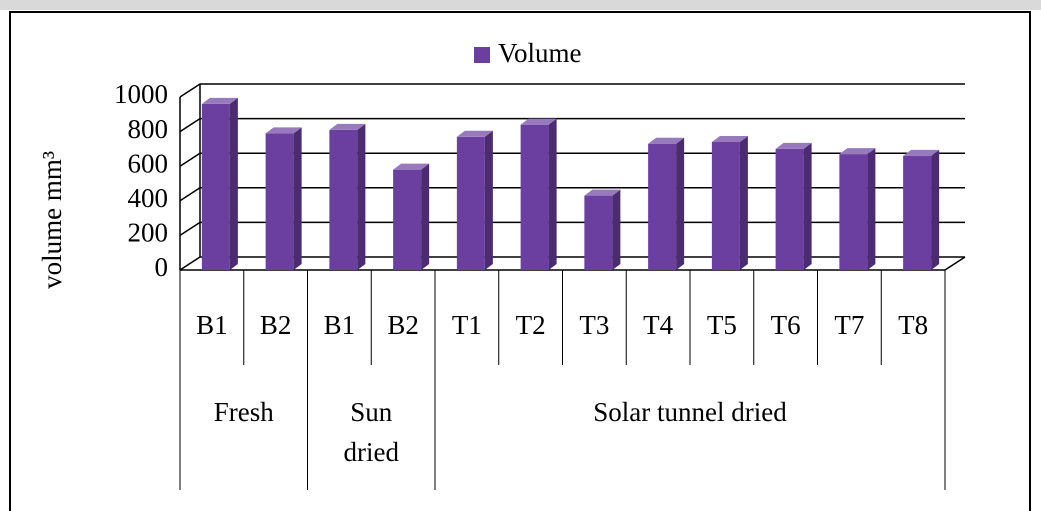  I want to click on x-axis-floor, so click(955, 263).